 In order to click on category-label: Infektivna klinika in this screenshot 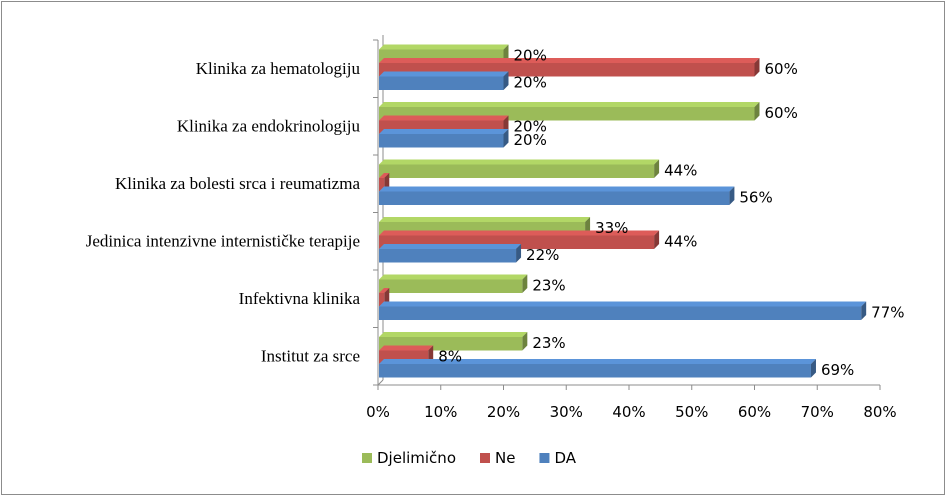, I will do `click(300, 298)`.